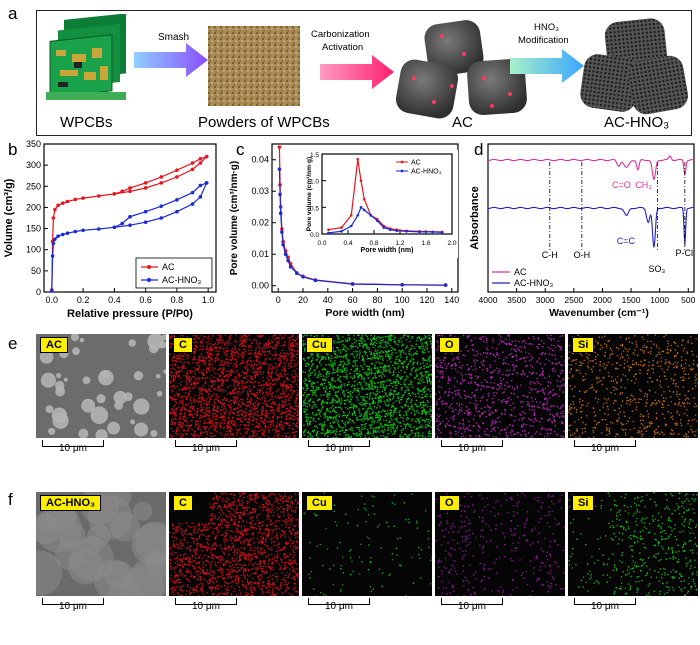 The height and width of the screenshot is (645, 700). I want to click on pore-x-tick-label: 60, so click(353, 300).